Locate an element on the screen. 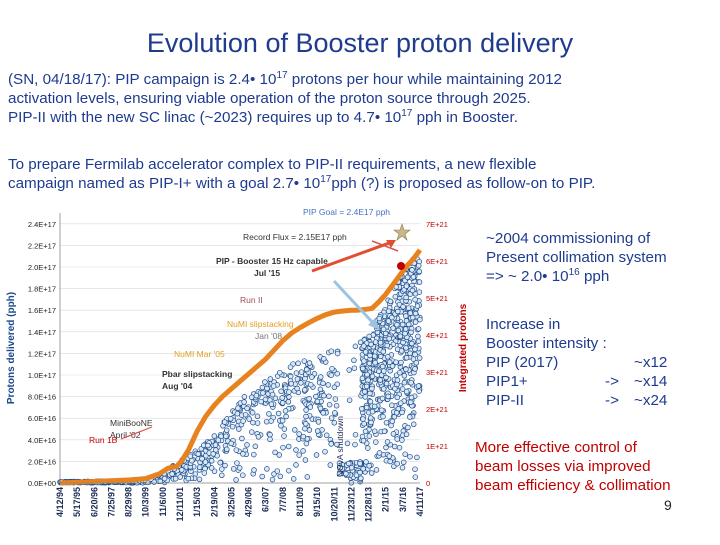 This screenshot has height=545, width=720. note-line: Booster intensity : is located at coordinates (546, 343).